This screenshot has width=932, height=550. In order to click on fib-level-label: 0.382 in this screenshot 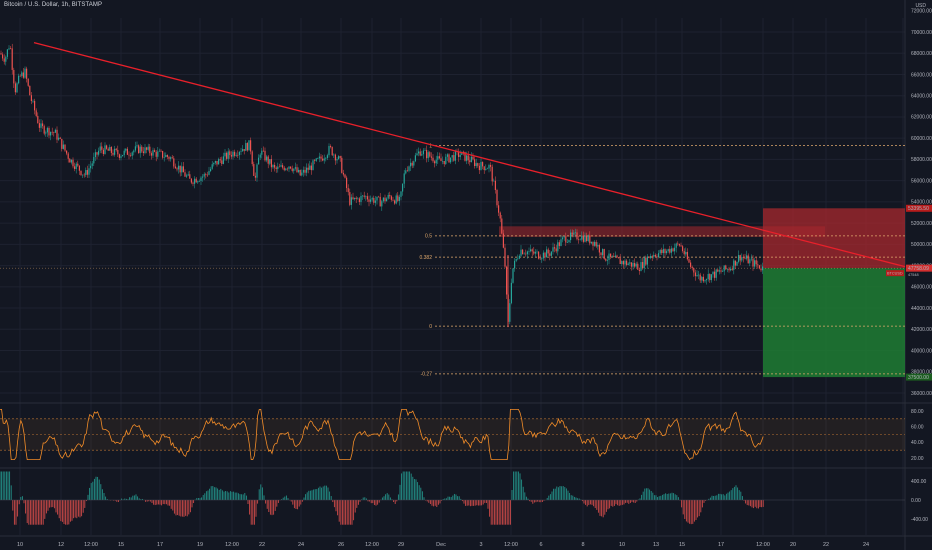, I will do `click(425, 258)`.